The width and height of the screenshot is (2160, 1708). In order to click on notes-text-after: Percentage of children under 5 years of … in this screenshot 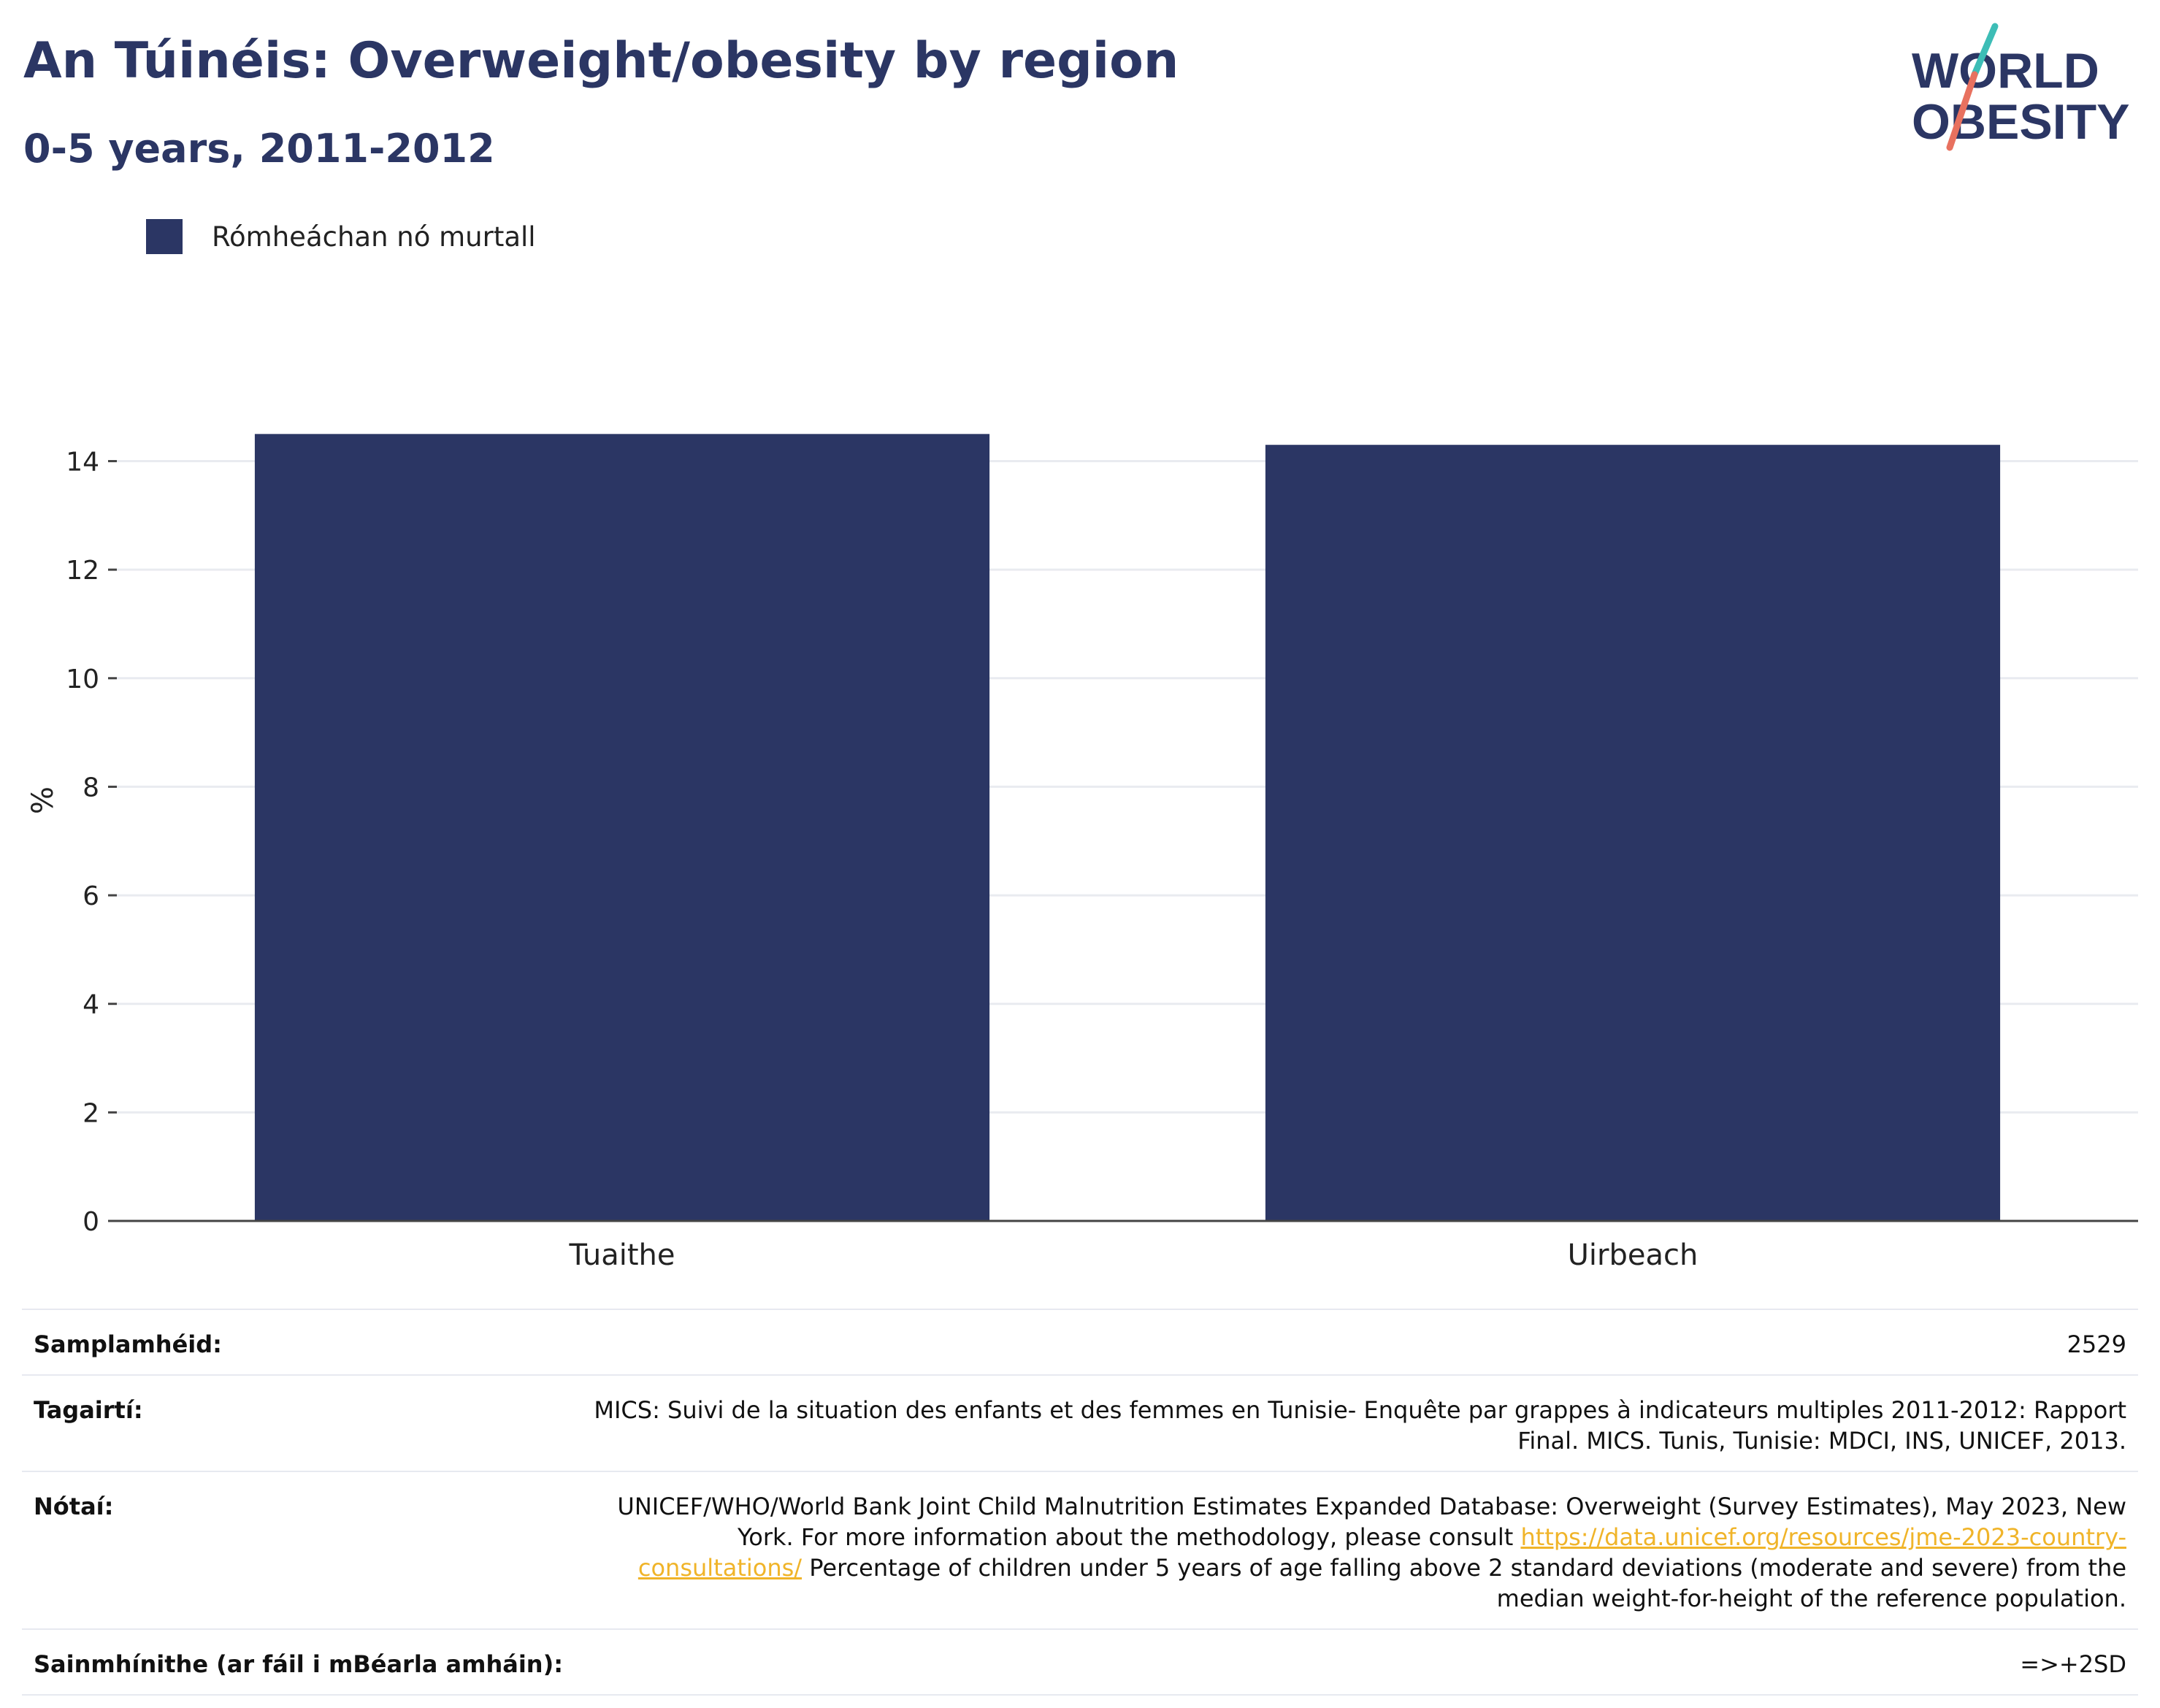, I will do `click(1464, 1583)`.